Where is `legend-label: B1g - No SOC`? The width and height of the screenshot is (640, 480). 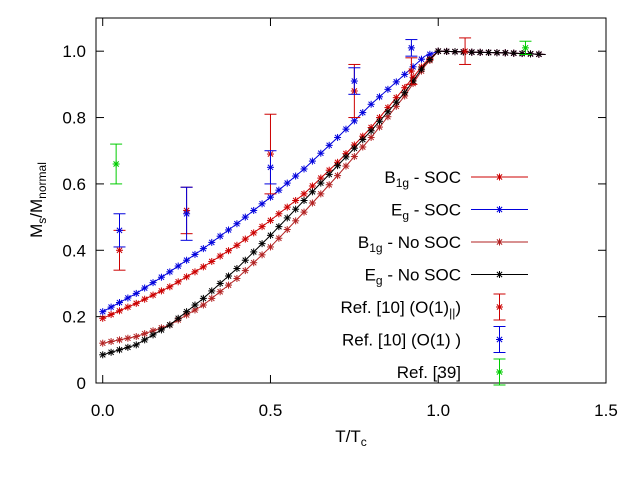
legend-label: B1g - No SOC is located at coordinates (409, 244).